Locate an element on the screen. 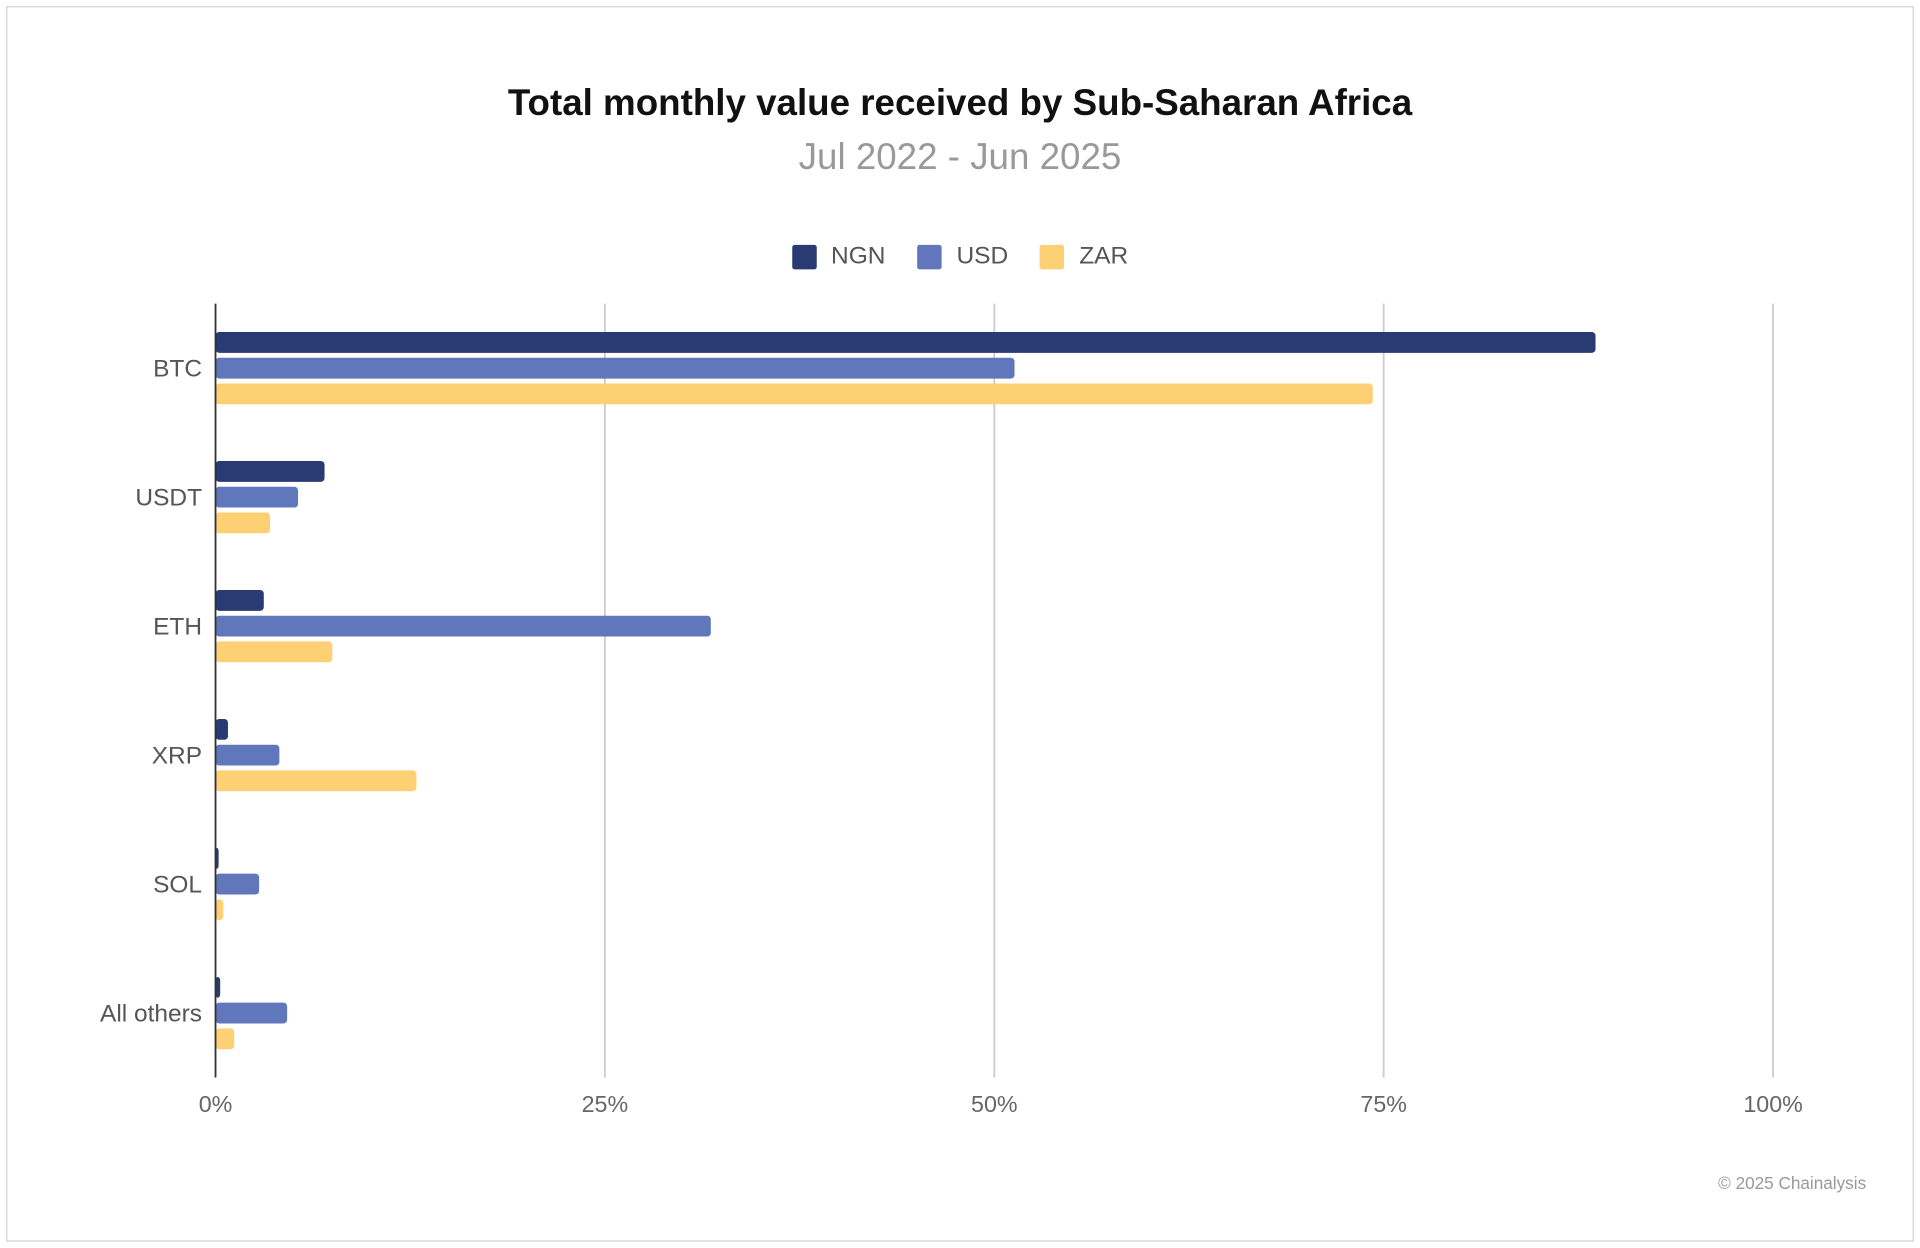 The image size is (1920, 1248). y-category-label: XRP is located at coordinates (177, 756).